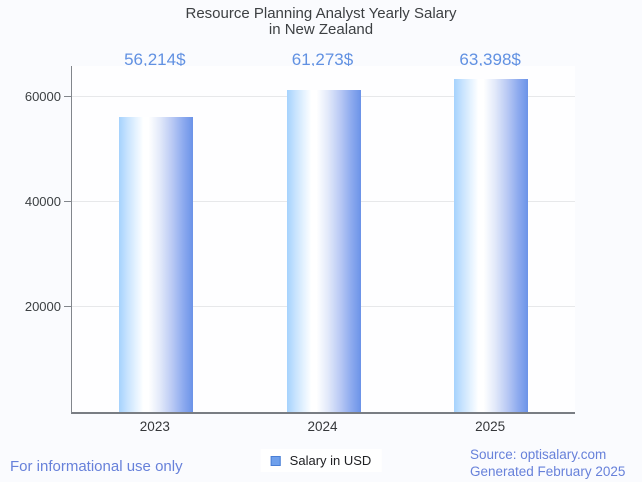 Image resolution: width=642 pixels, height=482 pixels. Describe the element at coordinates (42, 306) in the screenshot. I see `y-axis-label-20000: 20000` at that location.